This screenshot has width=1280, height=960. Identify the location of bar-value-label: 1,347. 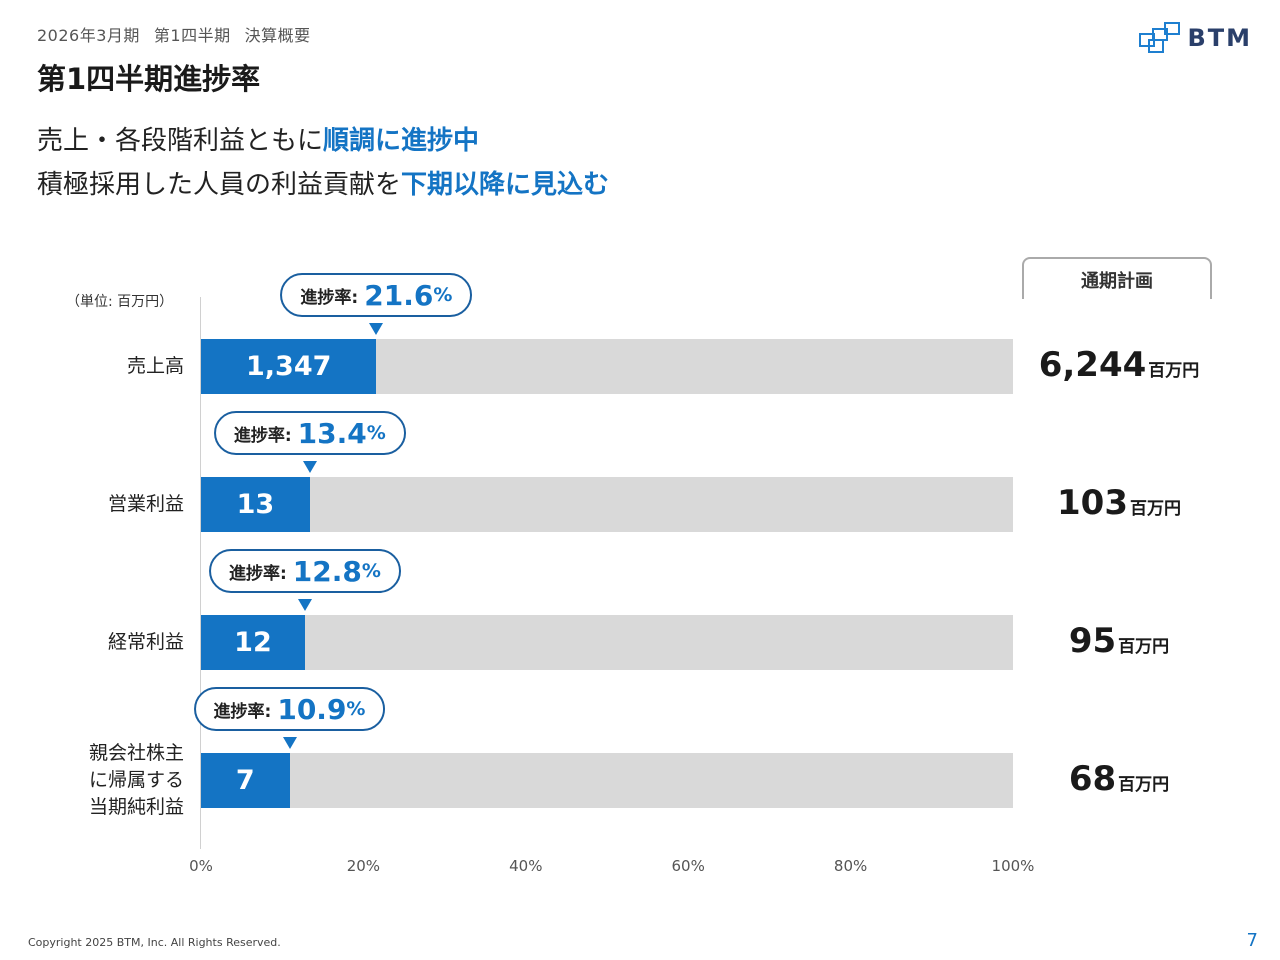
(288, 366).